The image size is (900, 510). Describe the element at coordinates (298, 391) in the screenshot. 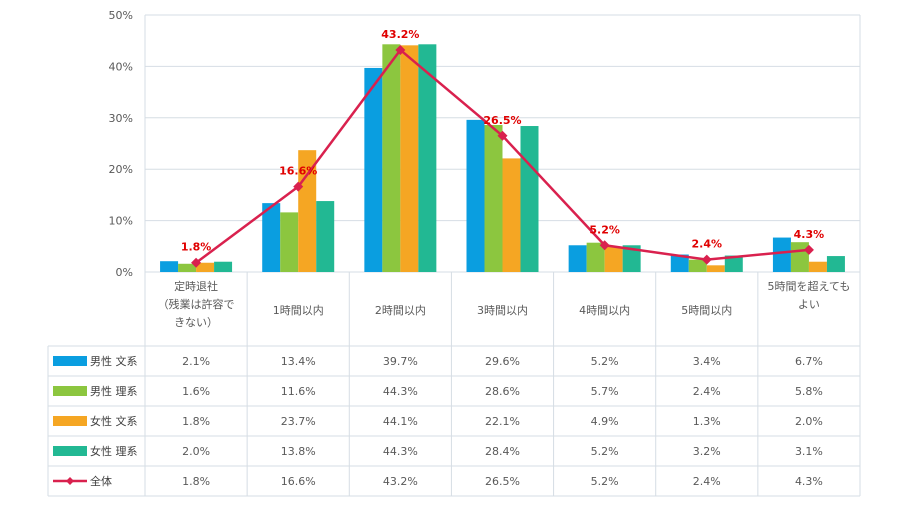

I see `table-cell: 11.6%` at that location.